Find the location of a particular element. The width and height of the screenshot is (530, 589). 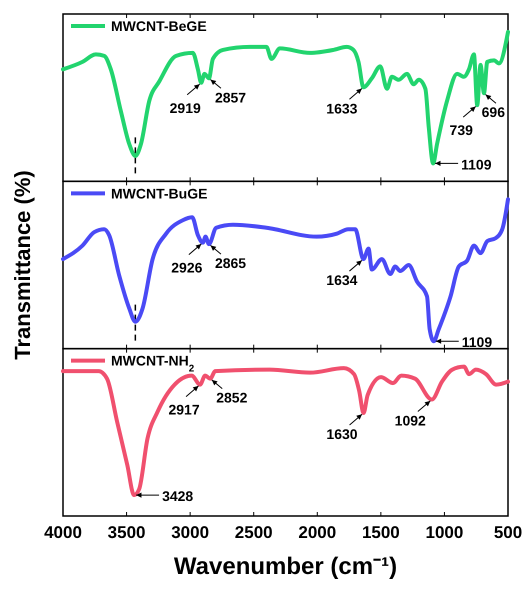

x-tick-label: 4000 is located at coordinates (63, 532).